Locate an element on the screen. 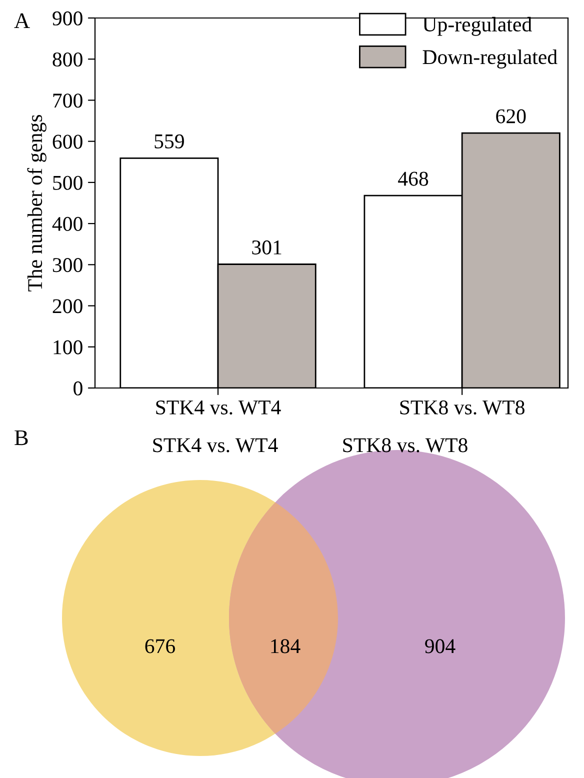 The image size is (584, 778). text: A is located at coordinates (22, 20).